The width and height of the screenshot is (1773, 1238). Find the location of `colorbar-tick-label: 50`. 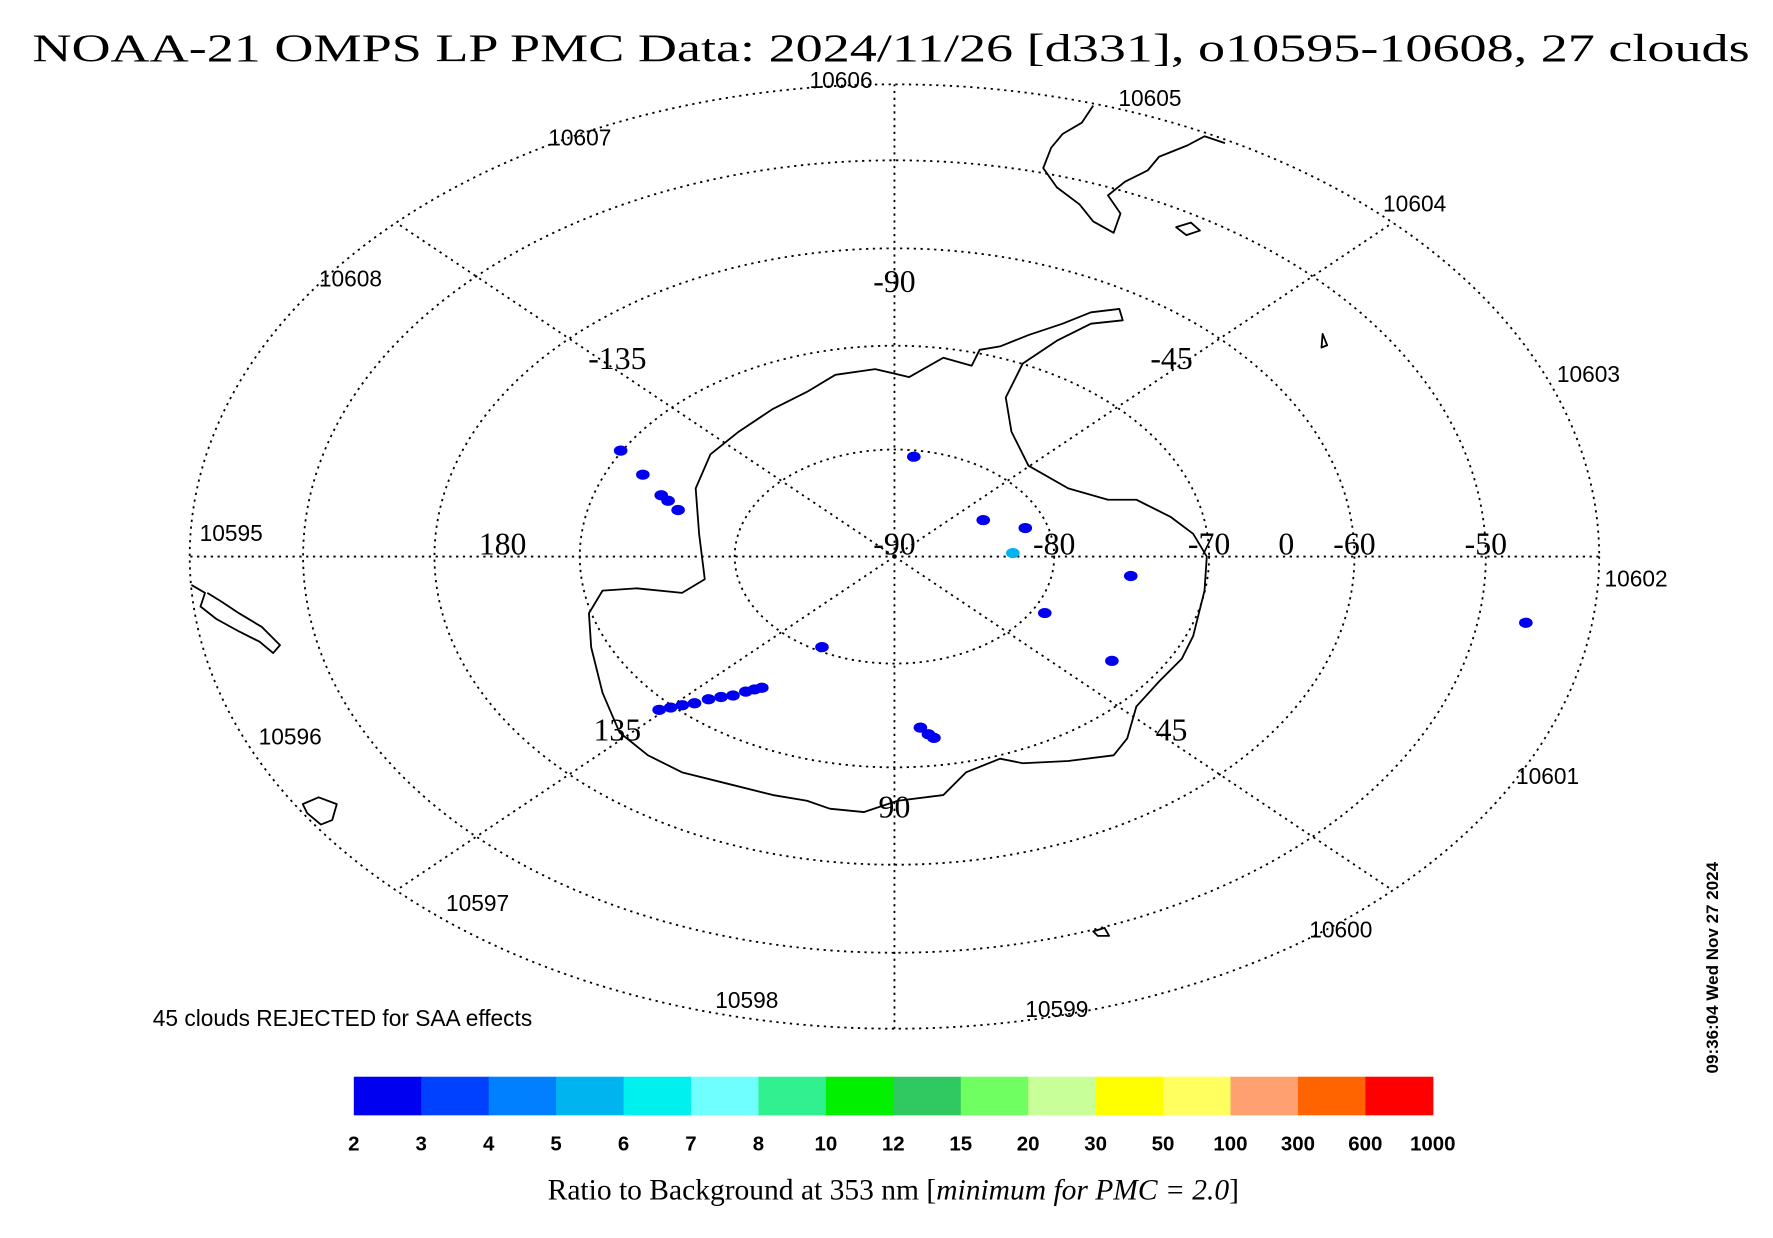

colorbar-tick-label: 50 is located at coordinates (1163, 1143).